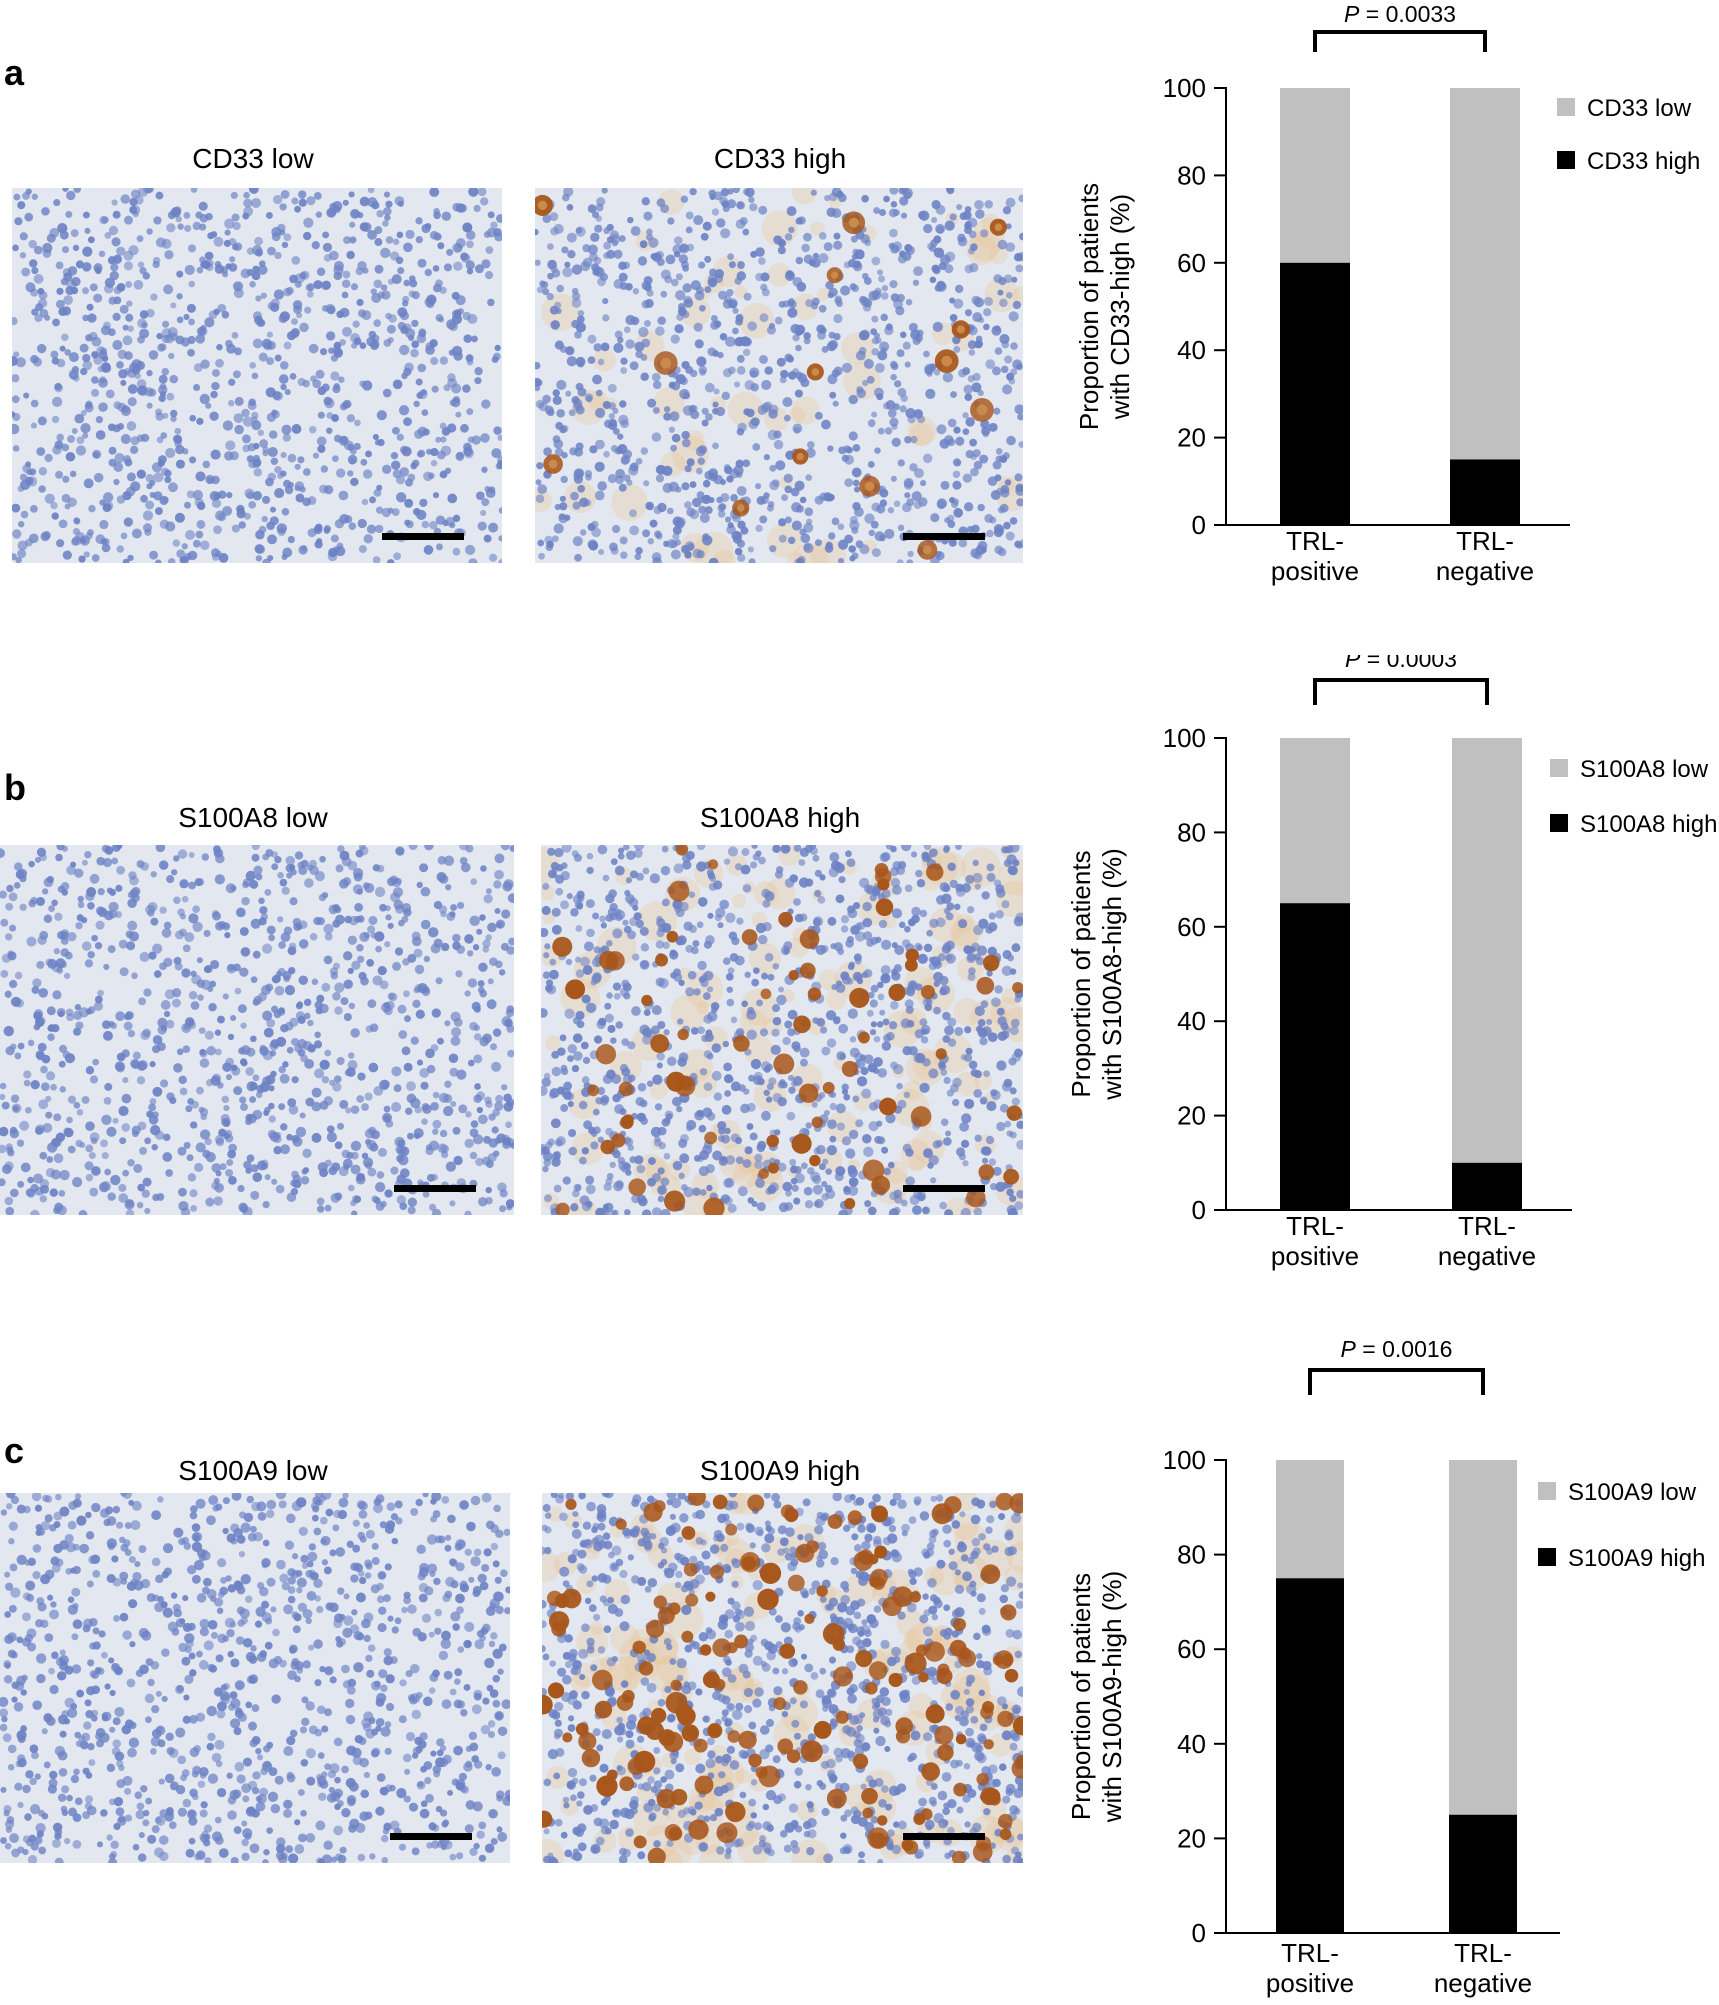 This screenshot has height=2005, width=1719. I want to click on y-axis-label: with S100A8-high (%), so click(1112, 974).